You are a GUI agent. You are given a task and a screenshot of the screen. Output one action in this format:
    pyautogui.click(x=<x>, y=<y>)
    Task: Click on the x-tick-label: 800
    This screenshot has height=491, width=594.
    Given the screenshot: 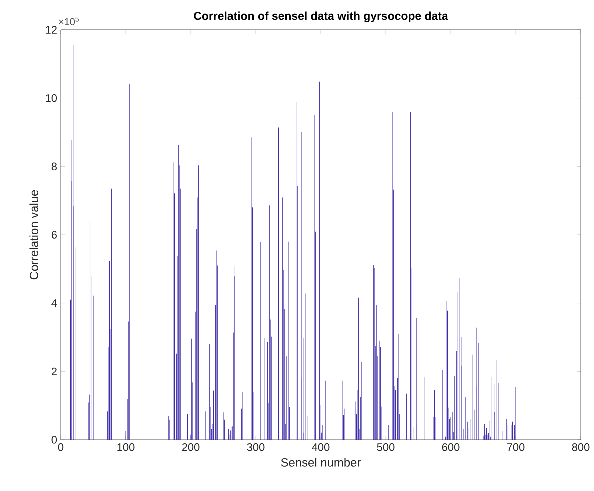 What is the action you would take?
    pyautogui.click(x=581, y=448)
    